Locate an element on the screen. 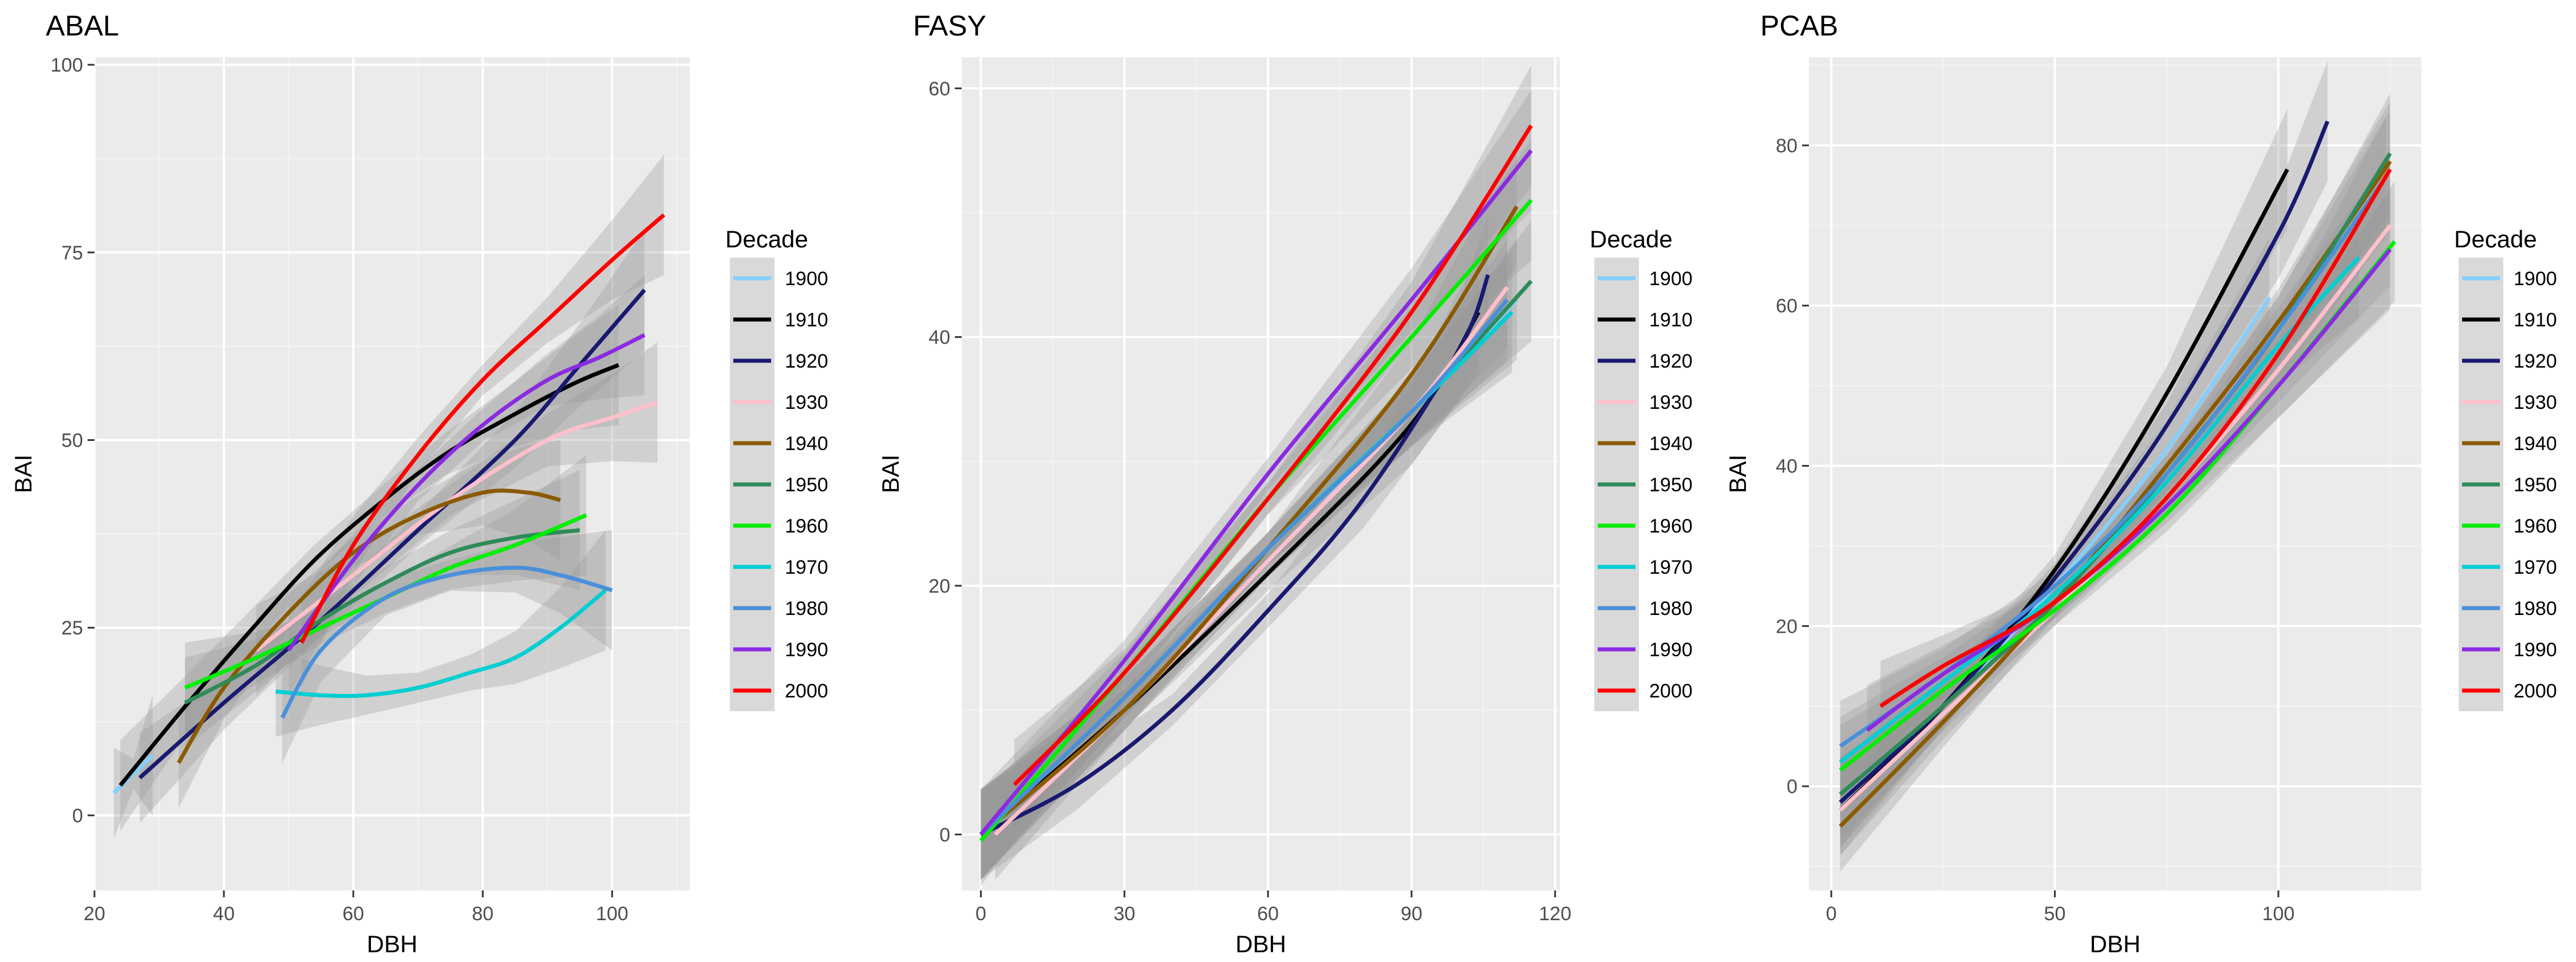  series-line-1950 is located at coordinates (382, 616).